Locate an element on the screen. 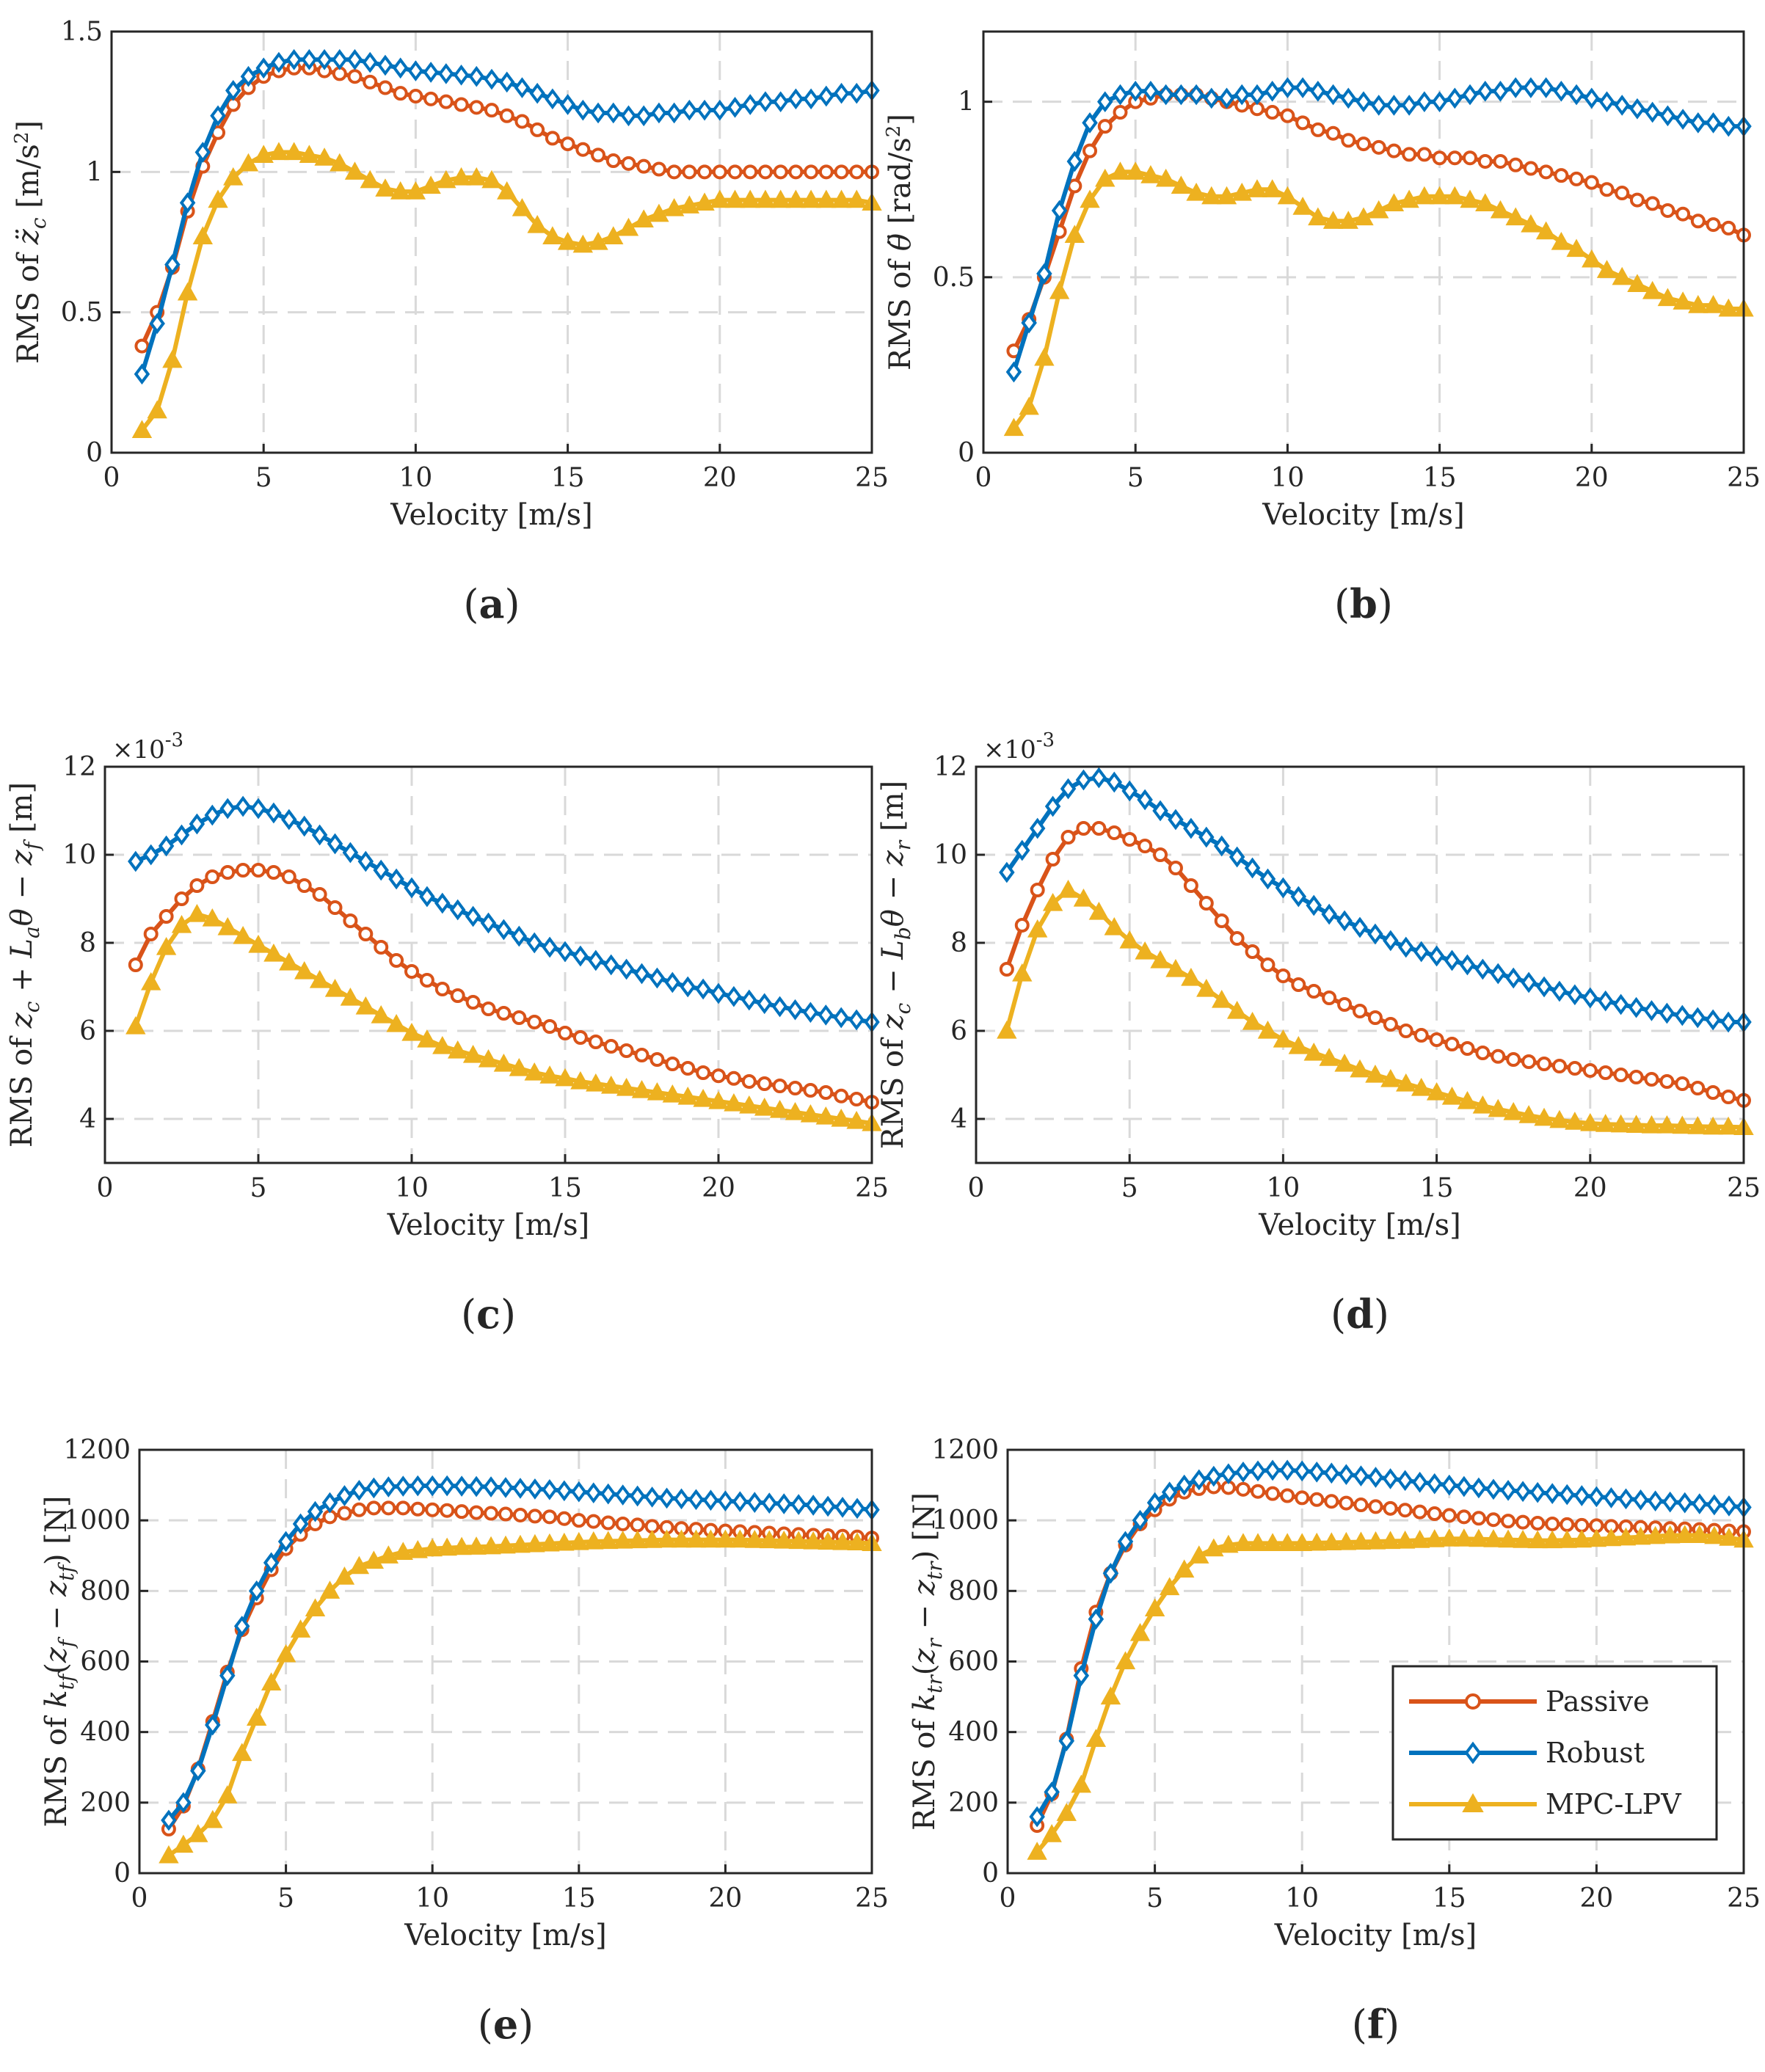  panel-caption: (e) is located at coordinates (506, 2024).